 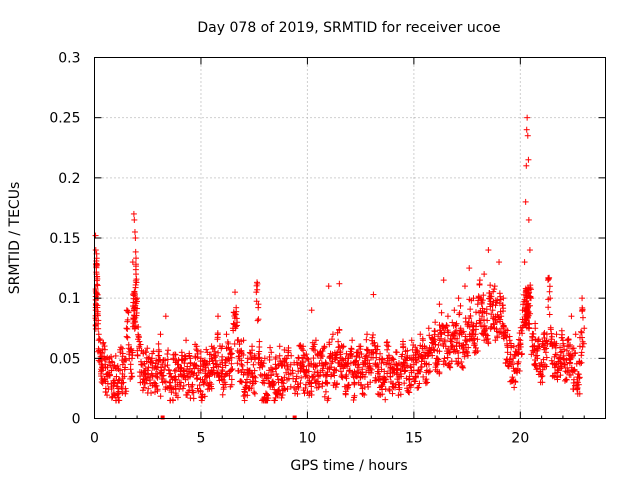 I want to click on y-tick-label: 0.05, so click(x=64, y=359).